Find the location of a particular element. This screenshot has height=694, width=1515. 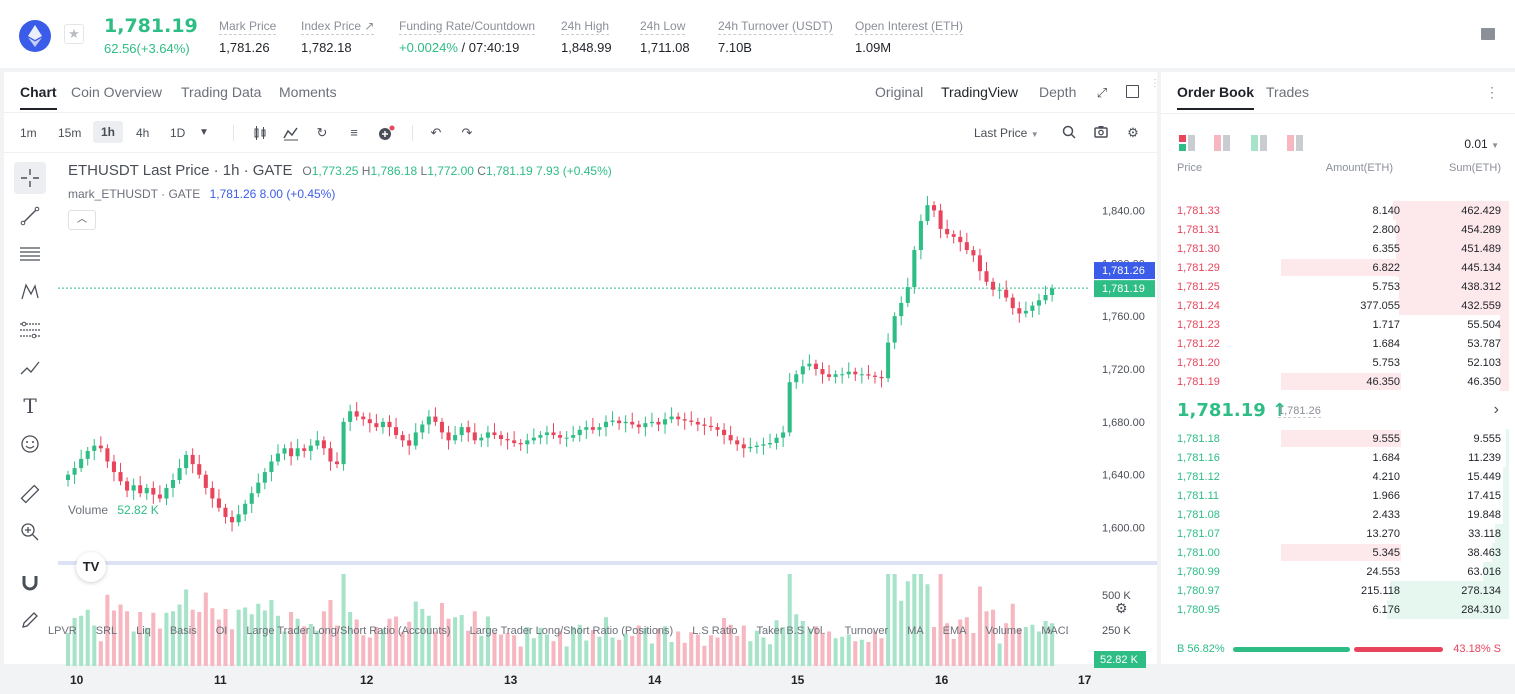

indicator-item: EMA is located at coordinates (954, 631).